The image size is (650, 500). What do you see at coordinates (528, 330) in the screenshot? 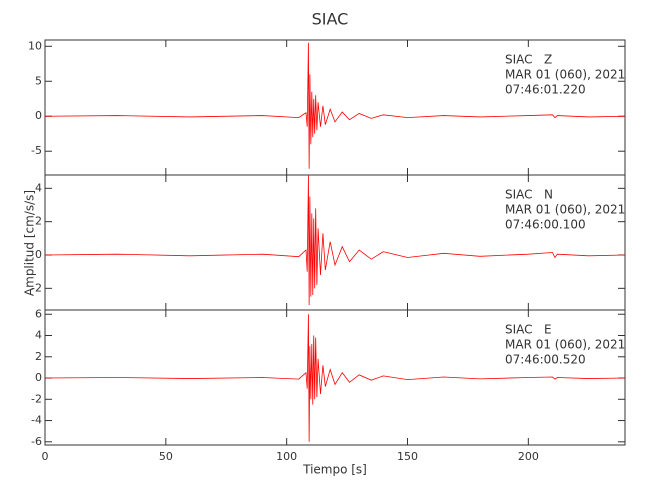
I see `trace-info: SIAC E` at bounding box center [528, 330].